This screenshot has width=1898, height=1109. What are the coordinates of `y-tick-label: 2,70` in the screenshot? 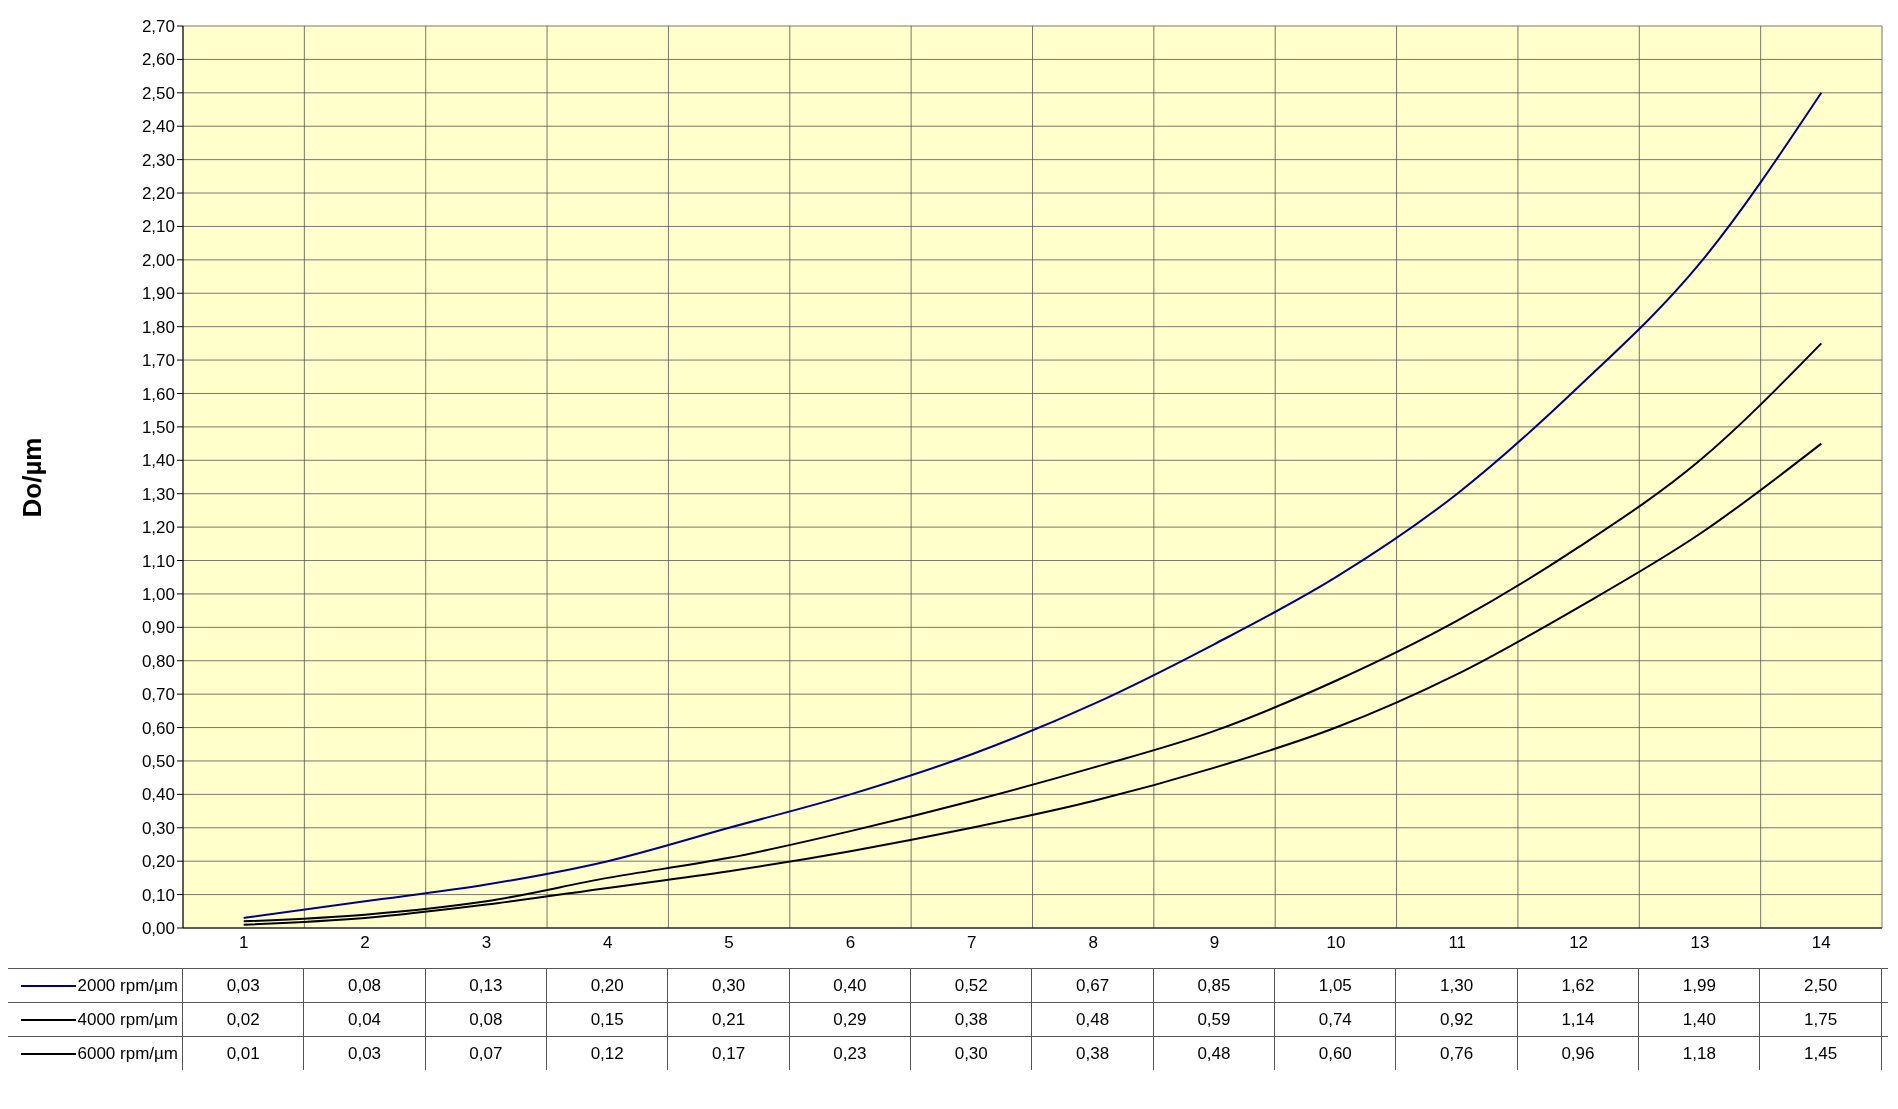 It's located at (158, 27).